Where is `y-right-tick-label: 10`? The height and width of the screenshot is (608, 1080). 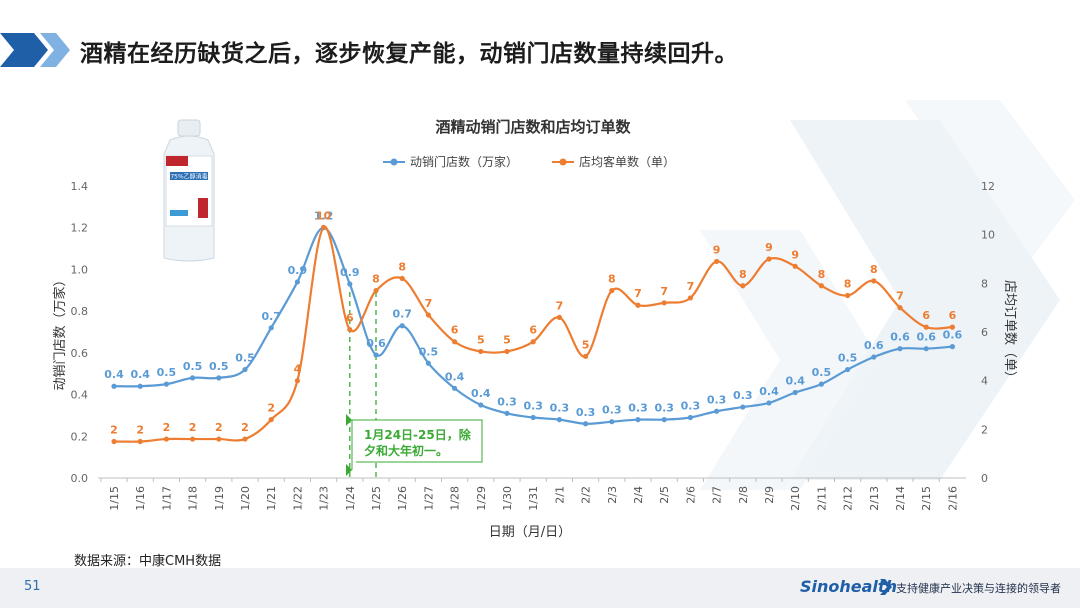 y-right-tick-label: 10 is located at coordinates (988, 235).